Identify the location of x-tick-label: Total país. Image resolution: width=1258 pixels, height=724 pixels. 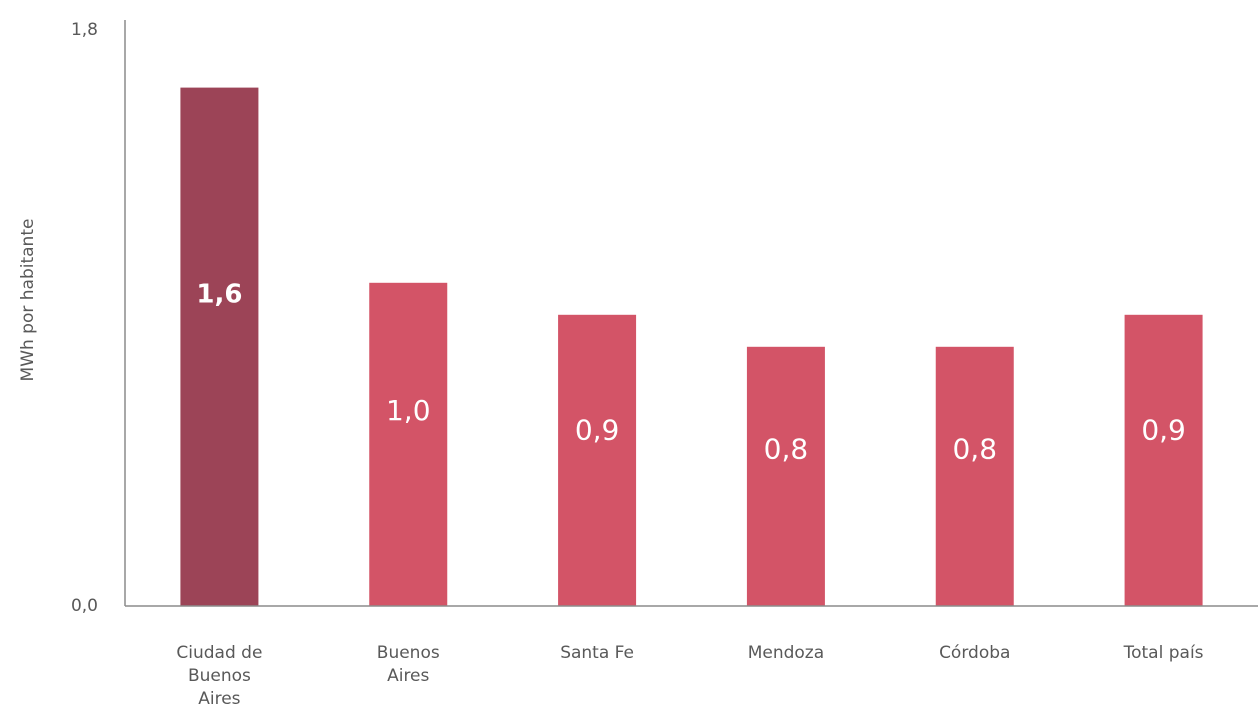
(1163, 653).